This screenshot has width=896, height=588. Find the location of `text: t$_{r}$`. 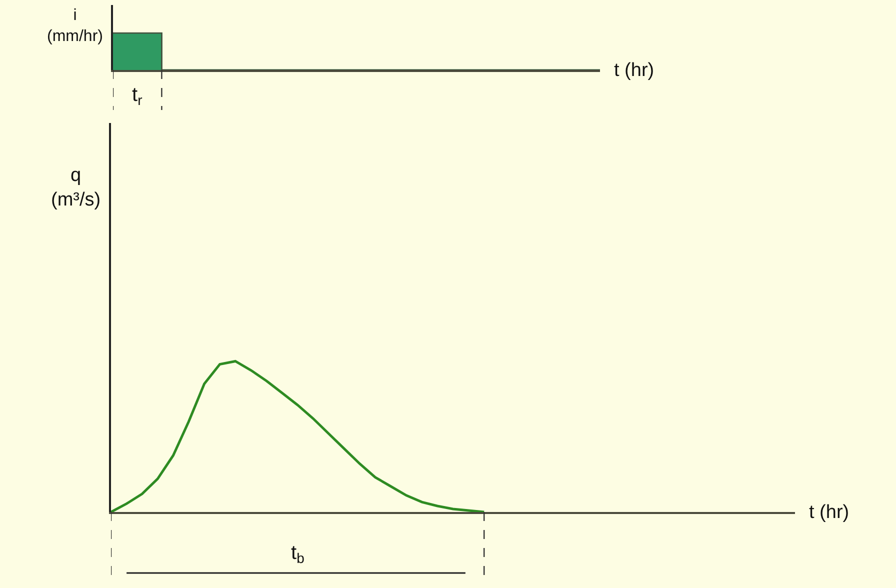

text: t$_{r}$ is located at coordinates (137, 96).